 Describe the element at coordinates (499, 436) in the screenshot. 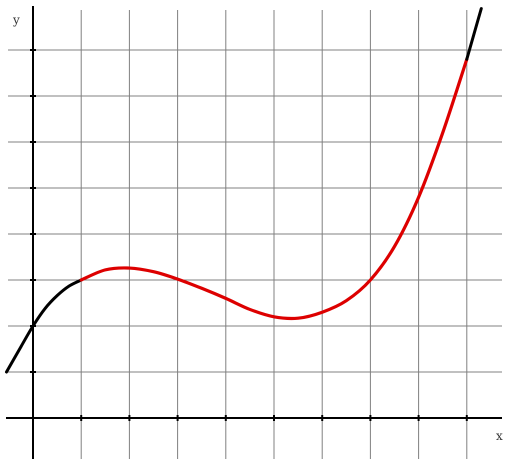

I see `x-axis-label: x` at that location.